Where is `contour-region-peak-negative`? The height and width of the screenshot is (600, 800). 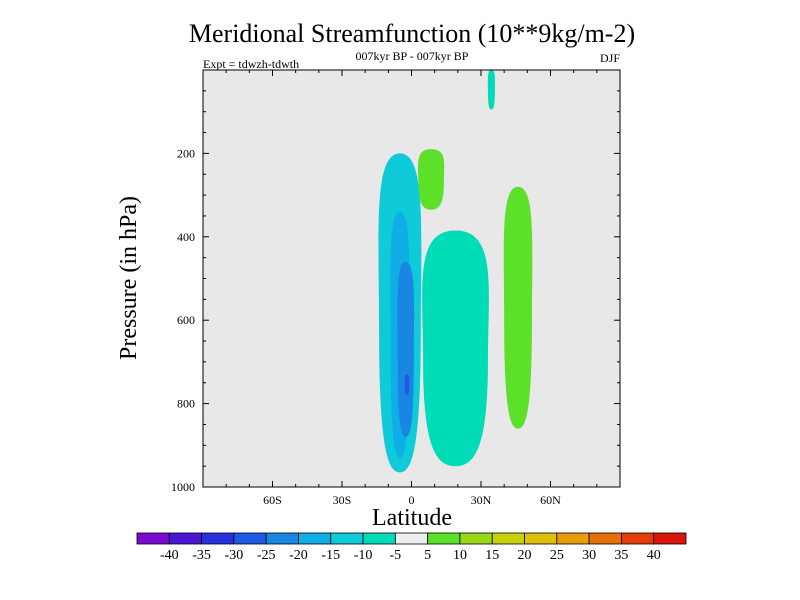 contour-region-peak-negative is located at coordinates (407, 385).